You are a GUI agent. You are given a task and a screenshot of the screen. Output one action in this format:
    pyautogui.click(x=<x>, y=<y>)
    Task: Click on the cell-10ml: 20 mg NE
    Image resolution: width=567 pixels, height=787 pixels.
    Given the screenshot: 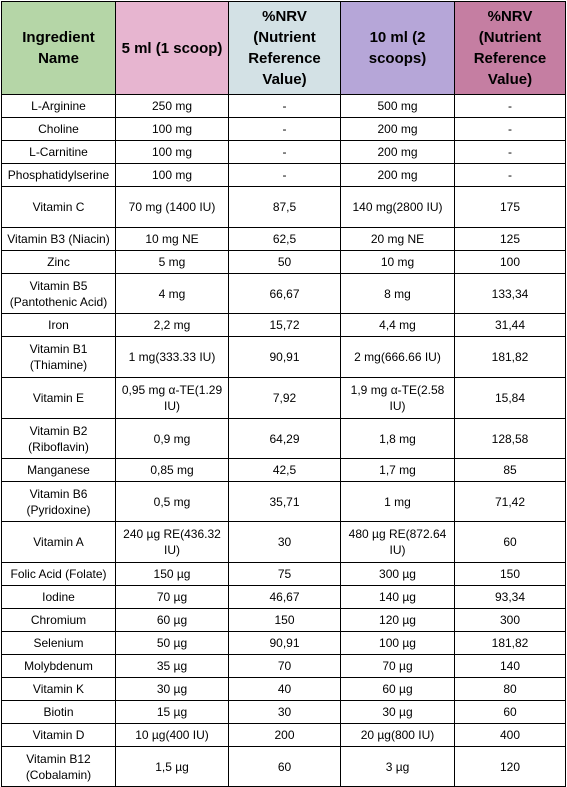 What is the action you would take?
    pyautogui.click(x=397, y=239)
    